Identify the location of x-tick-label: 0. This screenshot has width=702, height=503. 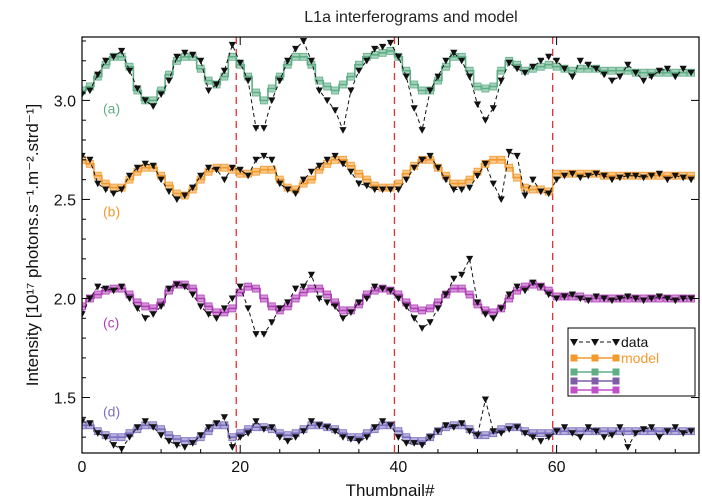
(82, 467).